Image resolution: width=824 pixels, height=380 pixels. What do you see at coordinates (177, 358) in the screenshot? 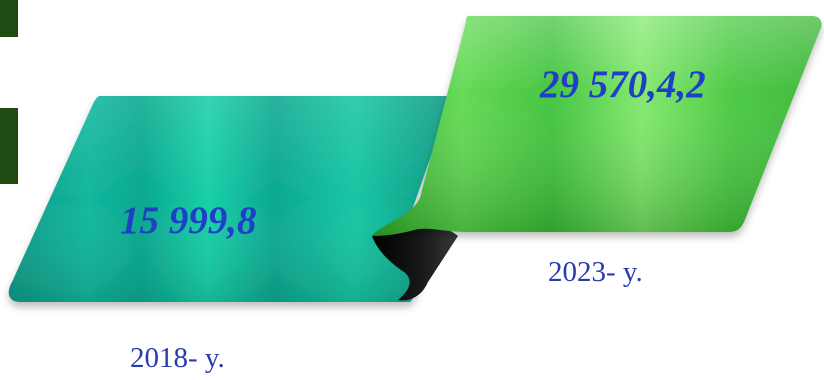
I see `year-label-2018: 2018- y.` at bounding box center [177, 358].